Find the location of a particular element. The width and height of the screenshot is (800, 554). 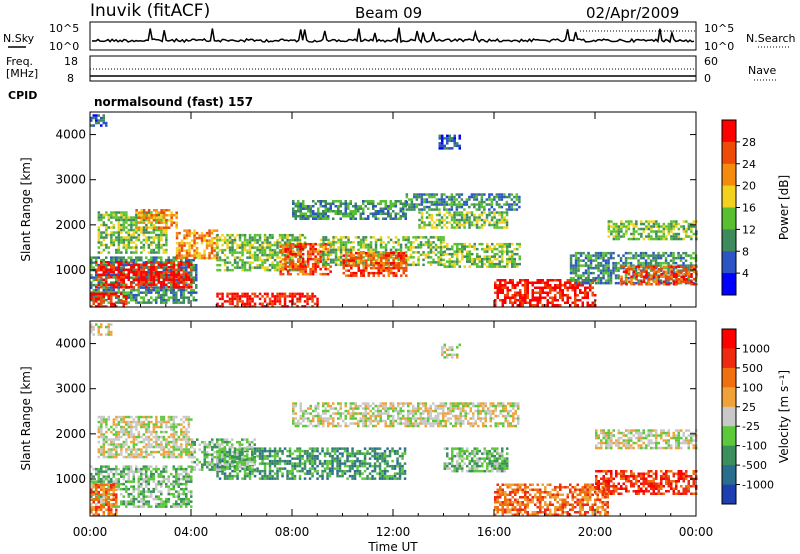

power-region is located at coordinates (349, 210).